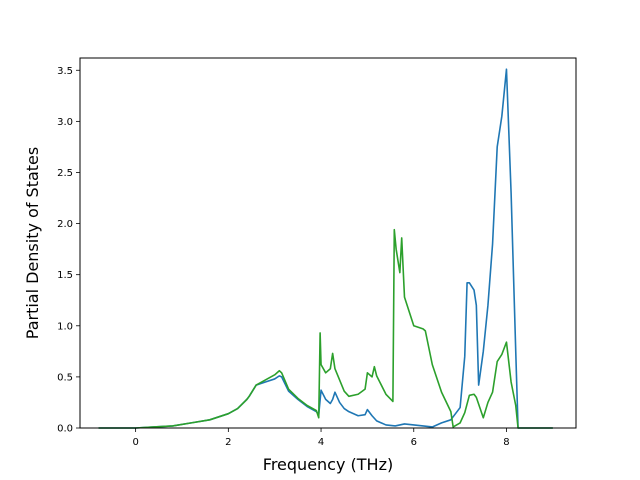 The width and height of the screenshot is (640, 480). I want to click on y-tick-label: 0.5, so click(65, 377).